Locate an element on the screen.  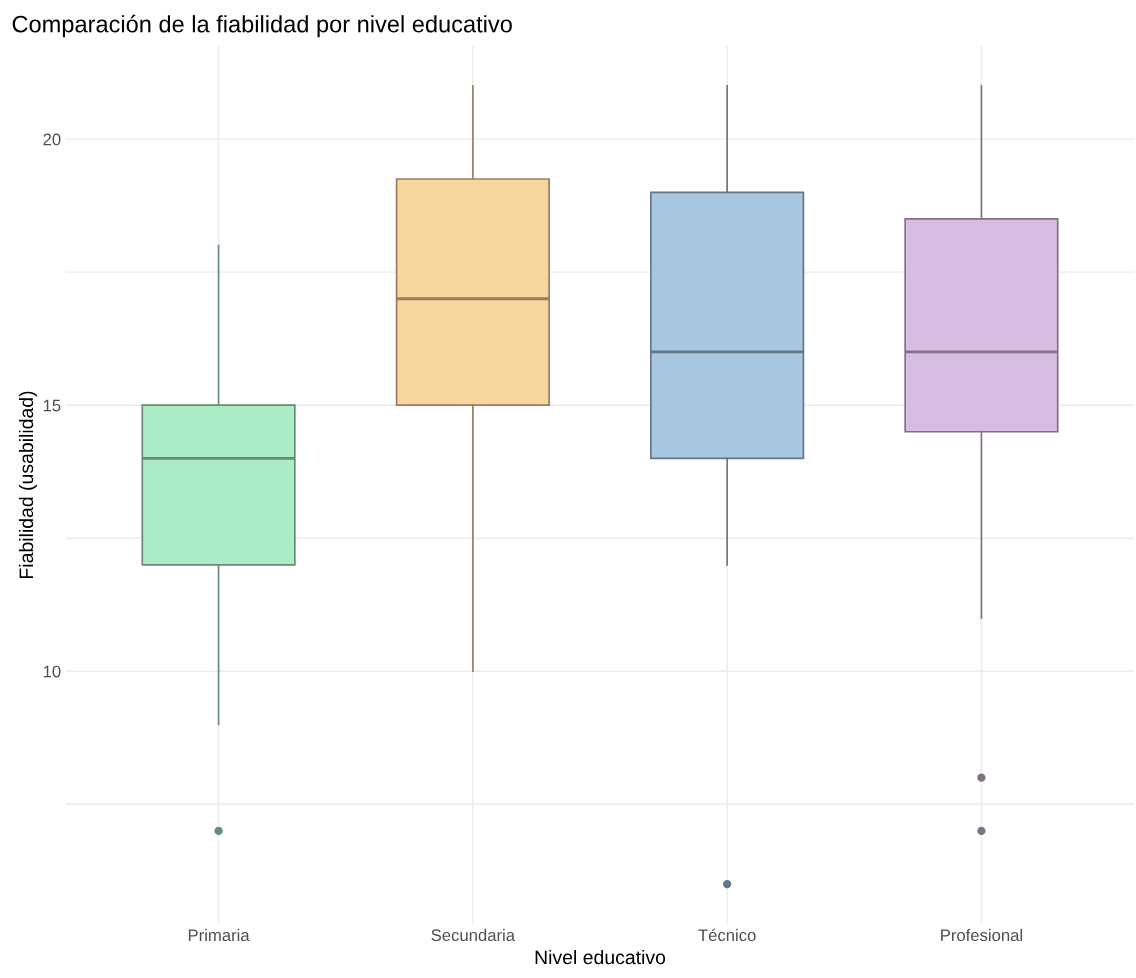
y-tick-label: 20 is located at coordinates (52, 139).